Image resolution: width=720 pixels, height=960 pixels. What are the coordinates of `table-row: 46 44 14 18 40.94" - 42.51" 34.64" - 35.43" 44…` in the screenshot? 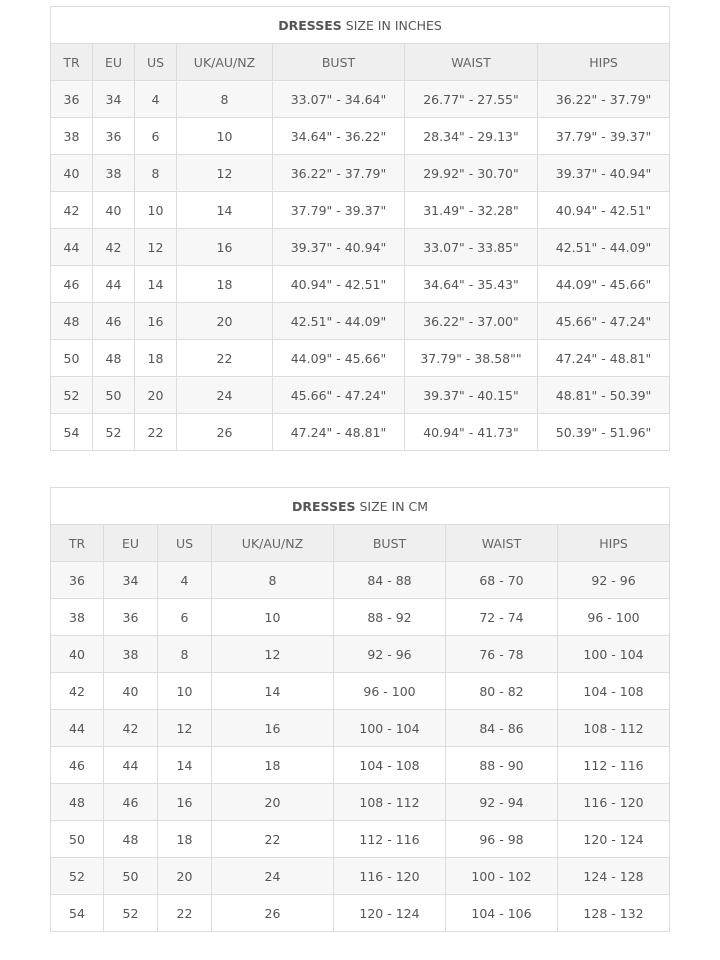 It's located at (360, 284).